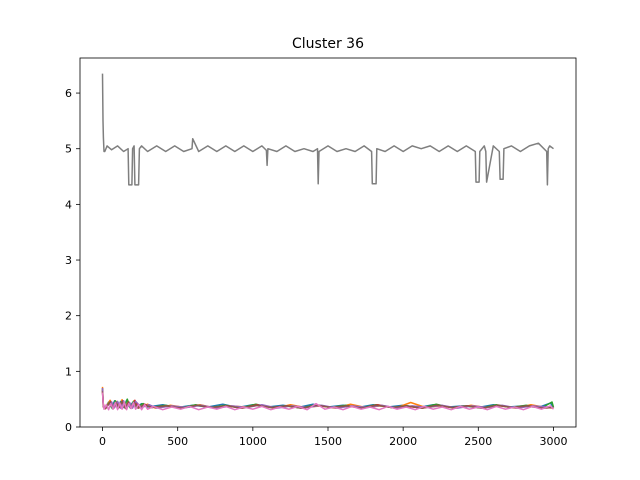 The image size is (640, 480). I want to click on y-tick-label: 5, so click(68, 149).